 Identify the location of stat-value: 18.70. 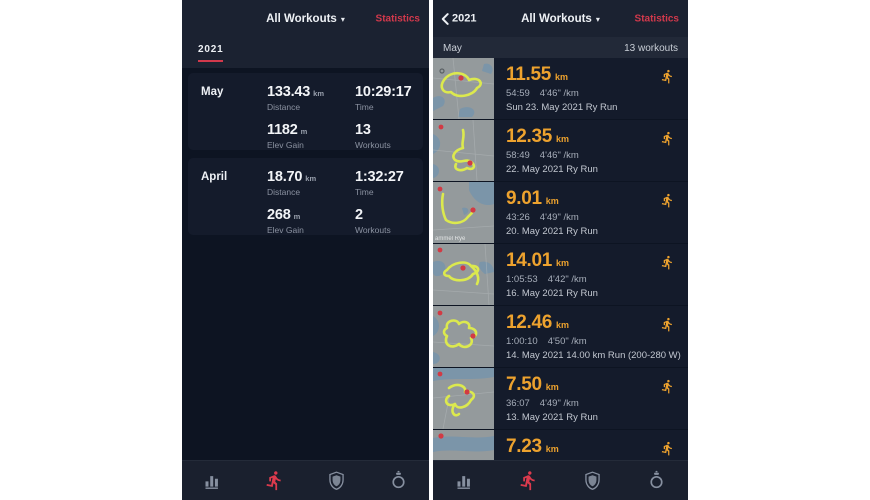
(285, 177).